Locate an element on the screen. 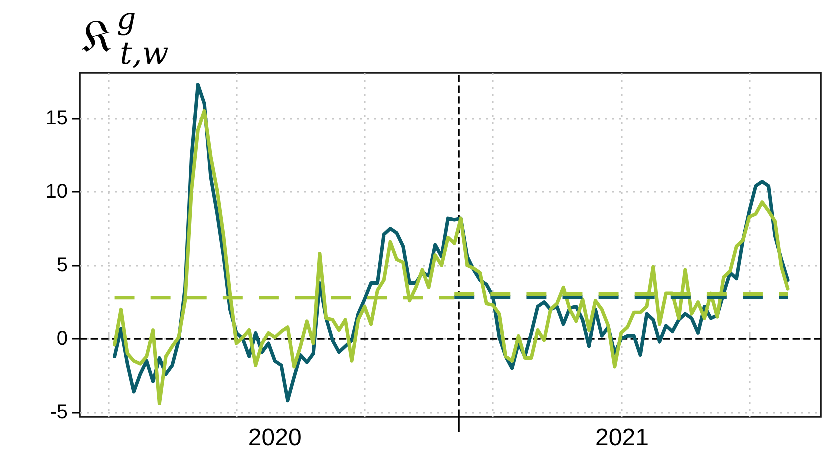  y-tick-label: 0 is located at coordinates (62, 339).